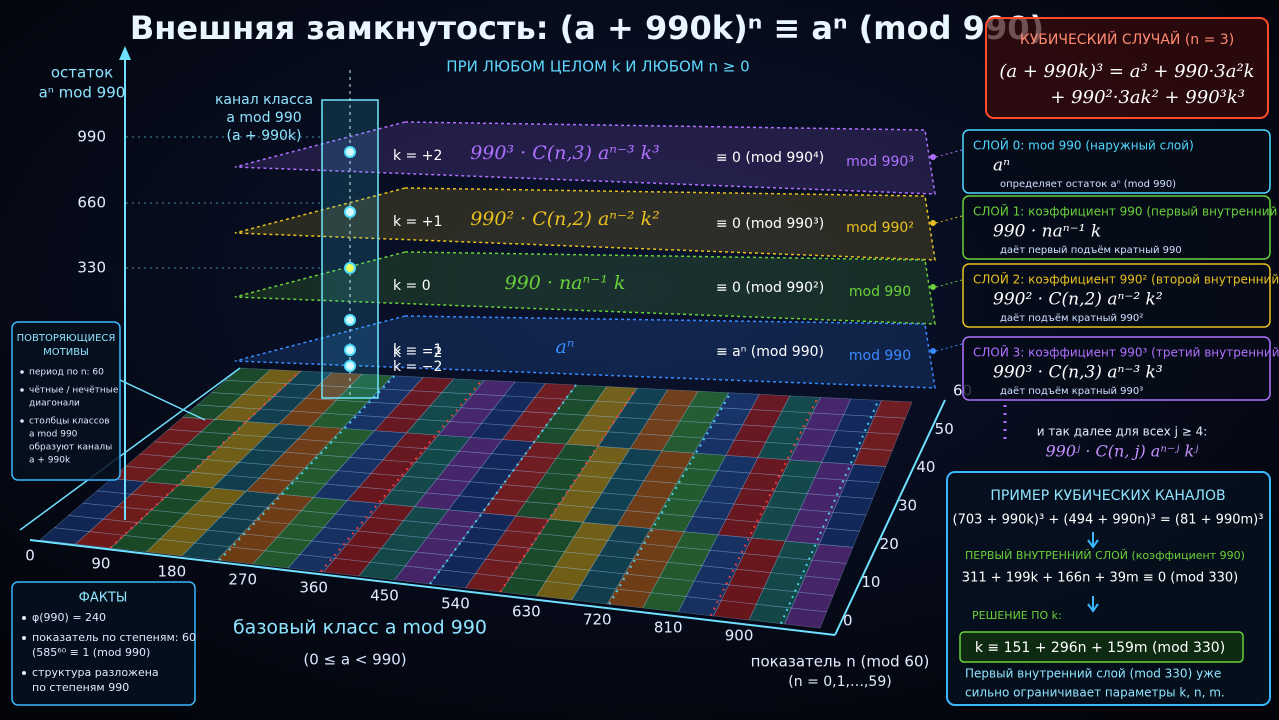 The image size is (1279, 720). What do you see at coordinates (739, 636) in the screenshot?
I see `x-tick-label: 900` at bounding box center [739, 636].